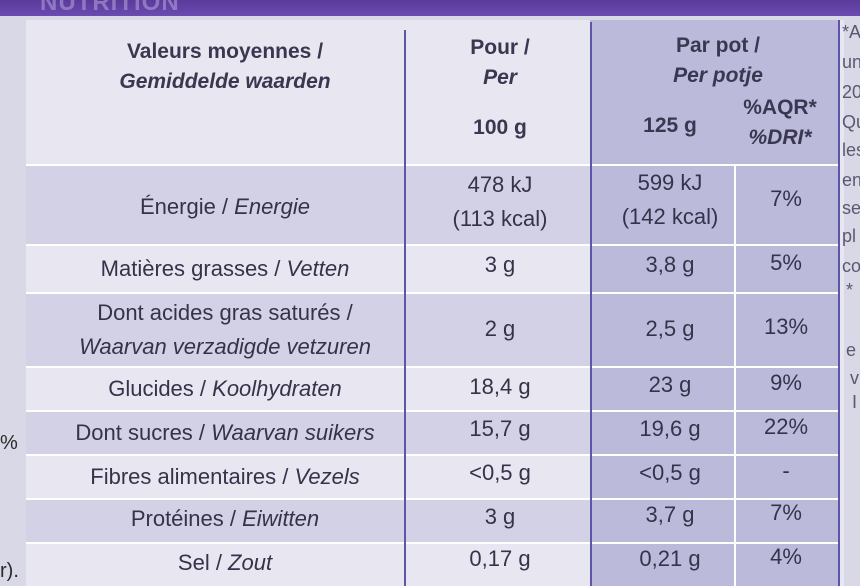 This screenshot has height=586, width=860. I want to click on energy-perpot-kj: 599 kJ, so click(670, 182).